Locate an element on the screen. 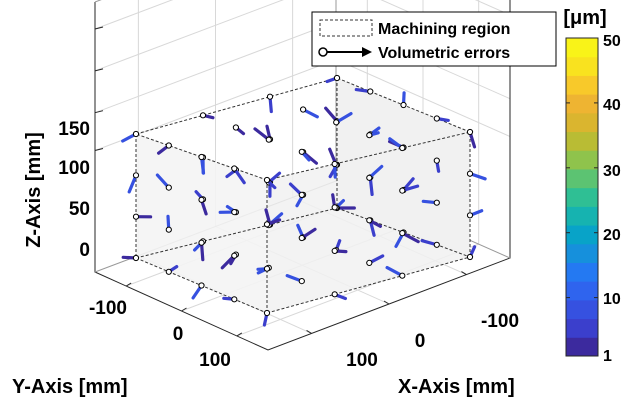 This screenshot has width=629, height=403. colorbar-tick-label: 1 is located at coordinates (607, 356).